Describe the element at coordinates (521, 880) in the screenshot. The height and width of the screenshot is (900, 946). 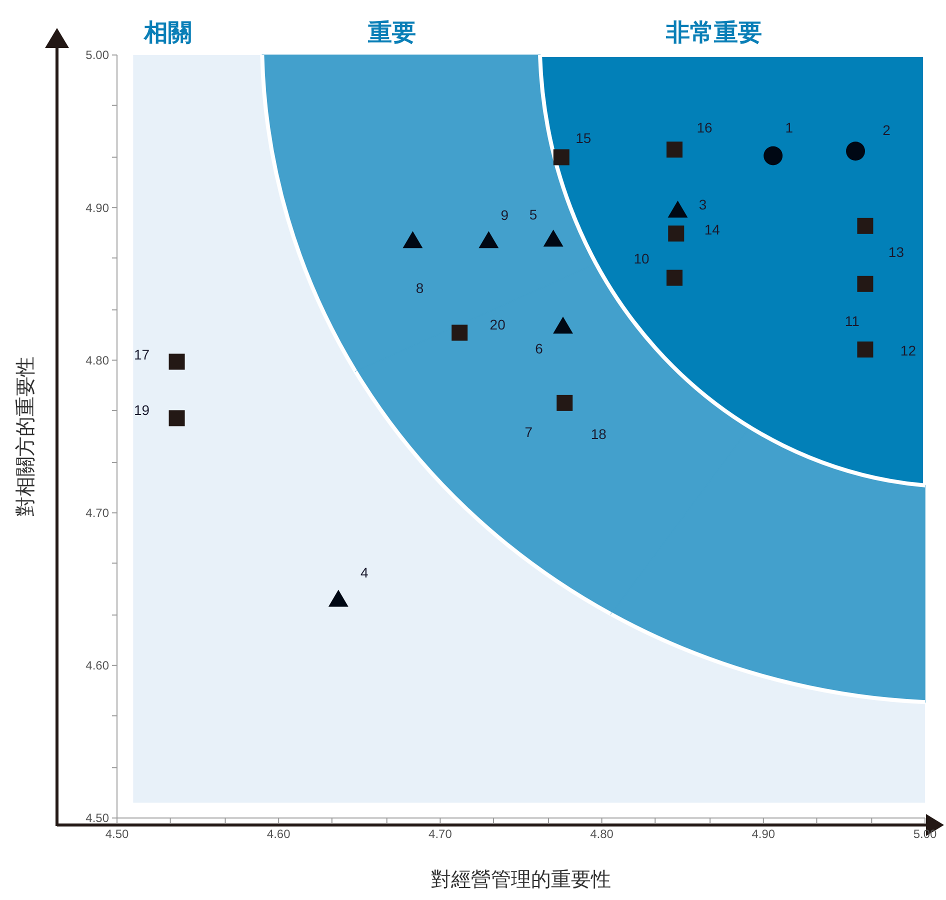
I see `x-axis-title: 對經營管理的重要性` at that location.